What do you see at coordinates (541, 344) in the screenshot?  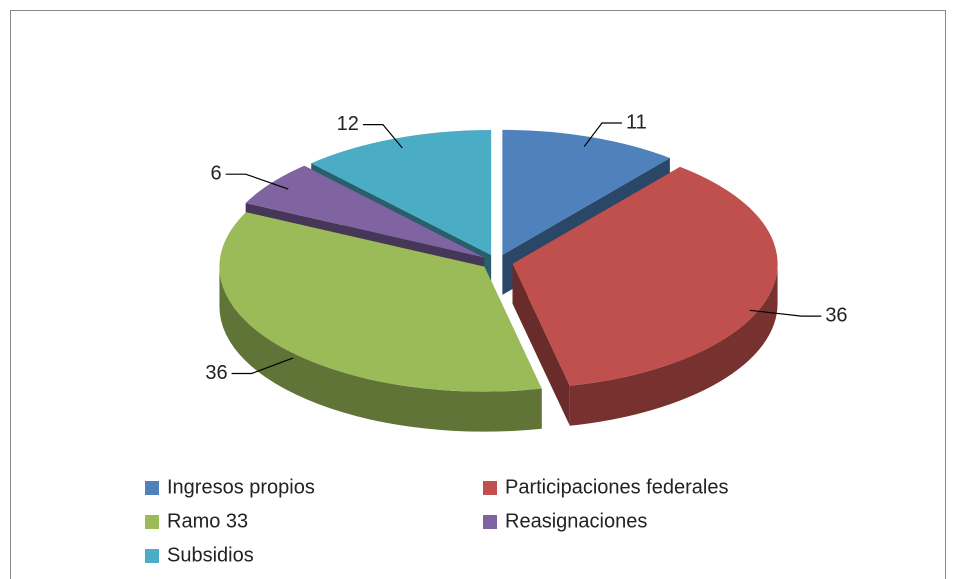 I see `slice-side` at bounding box center [541, 344].